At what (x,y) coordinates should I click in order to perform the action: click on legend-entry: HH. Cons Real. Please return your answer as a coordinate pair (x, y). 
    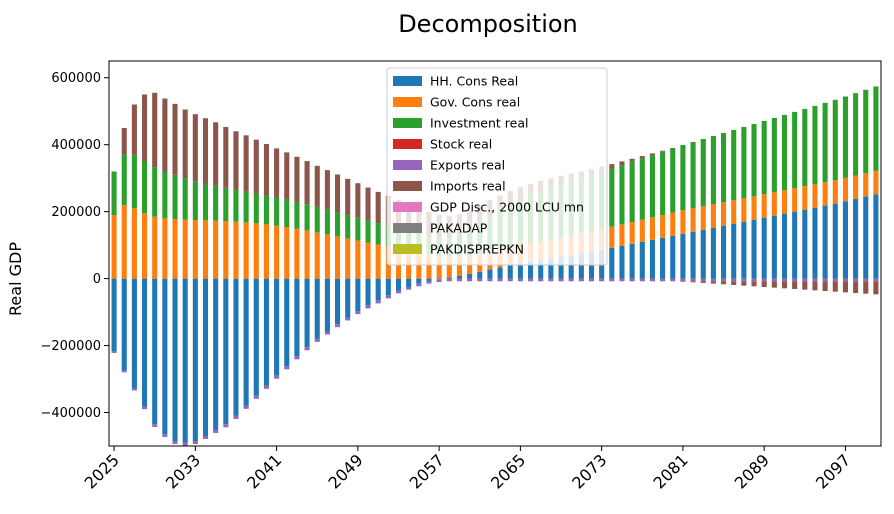
    Looking at the image, I should click on (455, 81).